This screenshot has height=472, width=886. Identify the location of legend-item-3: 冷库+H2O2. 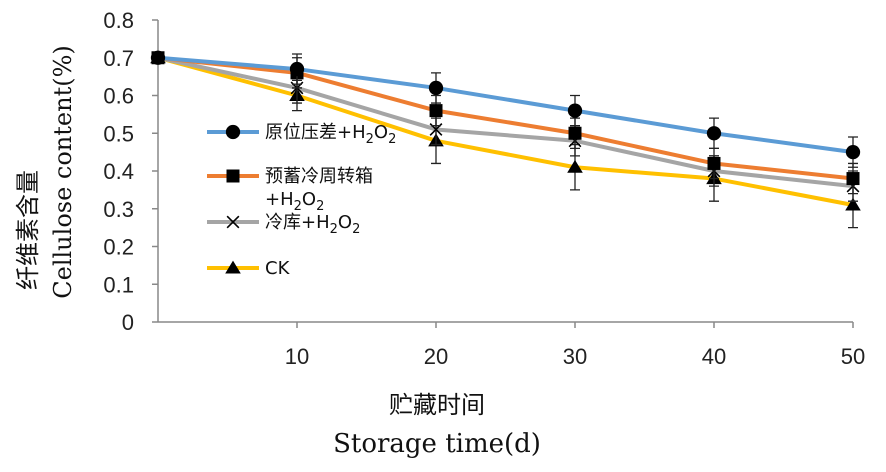
(283, 224).